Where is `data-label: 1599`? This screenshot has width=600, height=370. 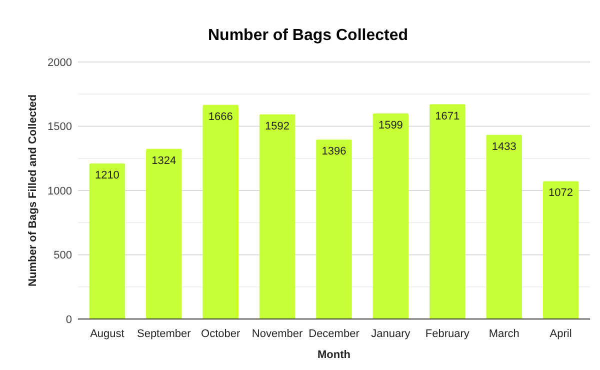 data-label: 1599 is located at coordinates (390, 126).